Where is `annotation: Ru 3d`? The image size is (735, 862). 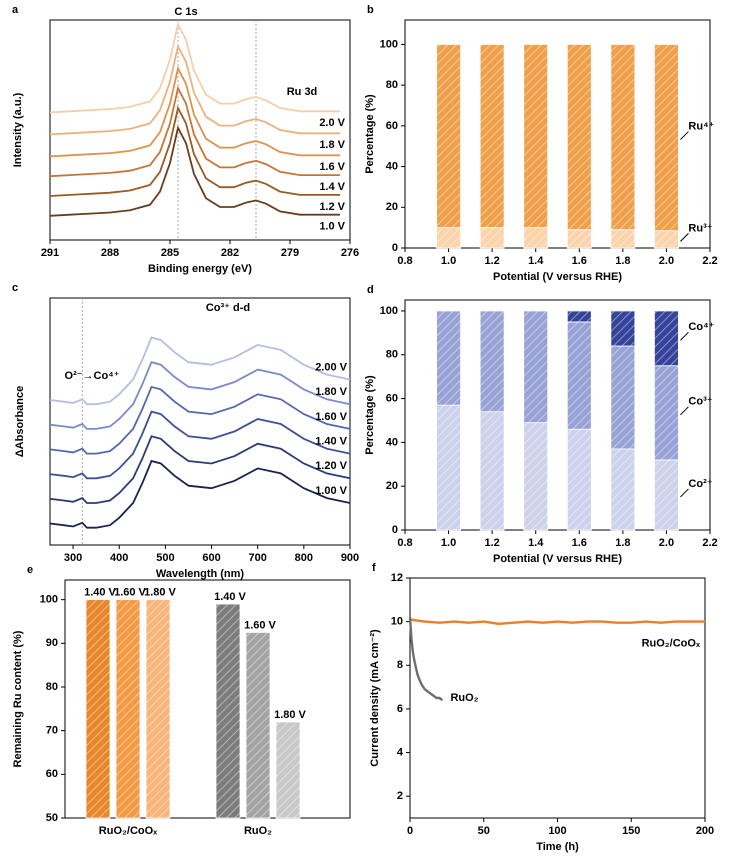 annotation: Ru 3d is located at coordinates (302, 92).